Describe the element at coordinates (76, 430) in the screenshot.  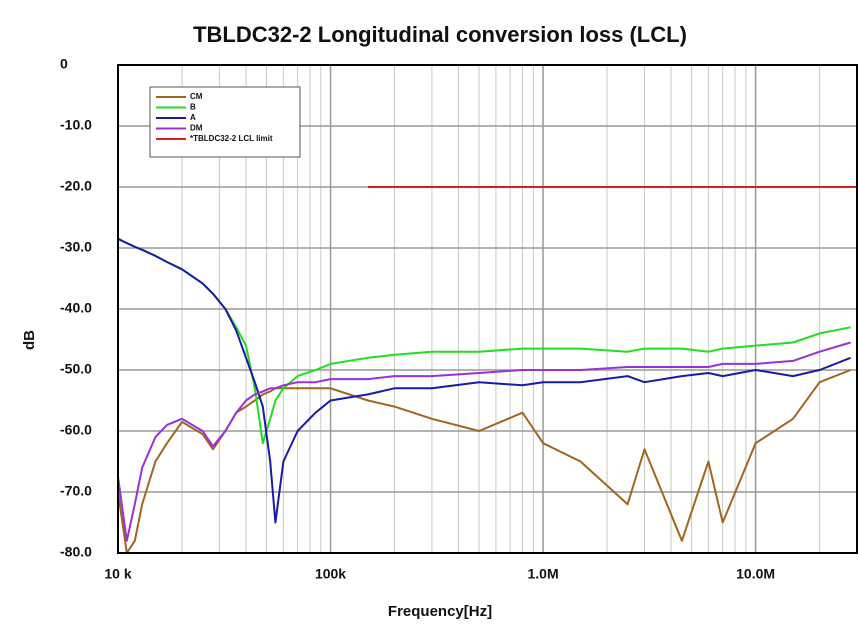
I see `y-tick-label: -60.0` at that location.